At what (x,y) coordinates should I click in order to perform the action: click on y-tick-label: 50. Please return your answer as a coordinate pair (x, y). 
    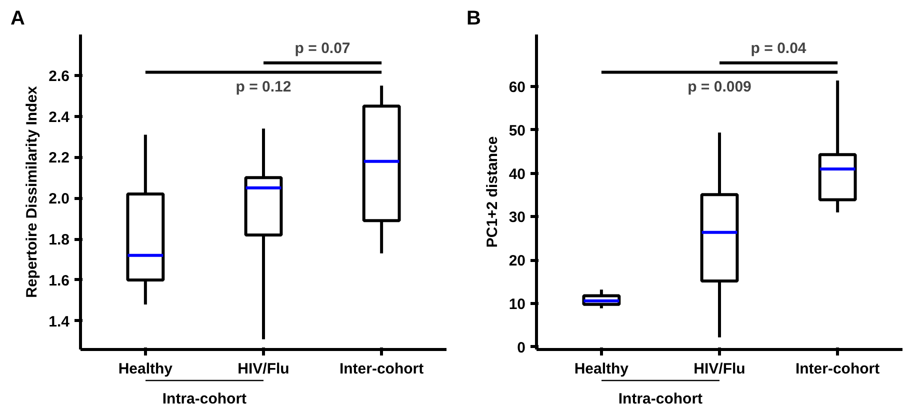
    Looking at the image, I should click on (517, 131).